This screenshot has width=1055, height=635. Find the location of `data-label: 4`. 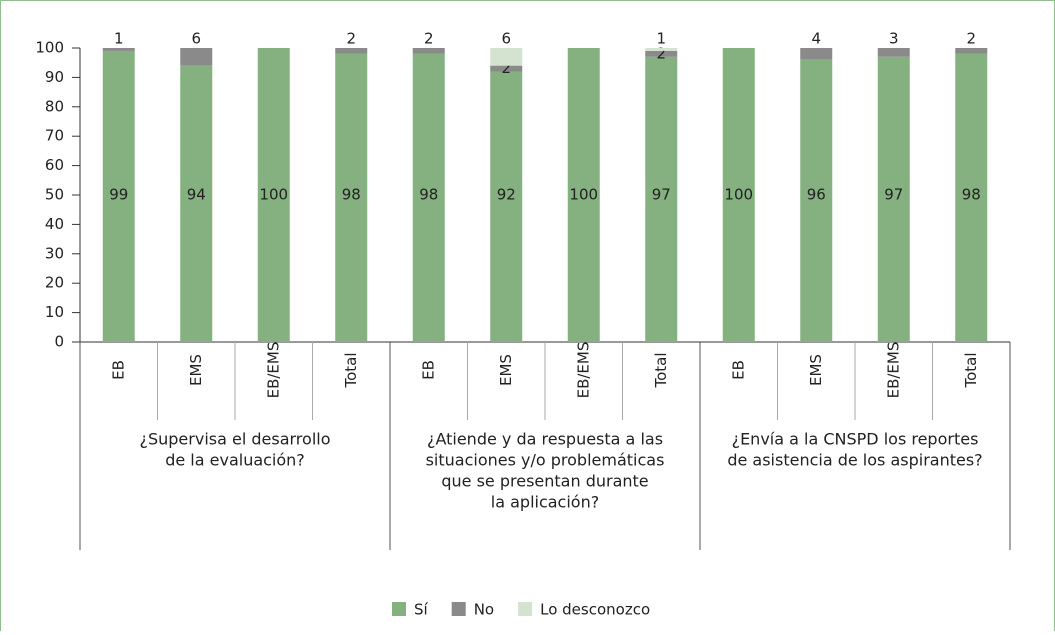

data-label: 4 is located at coordinates (816, 39).